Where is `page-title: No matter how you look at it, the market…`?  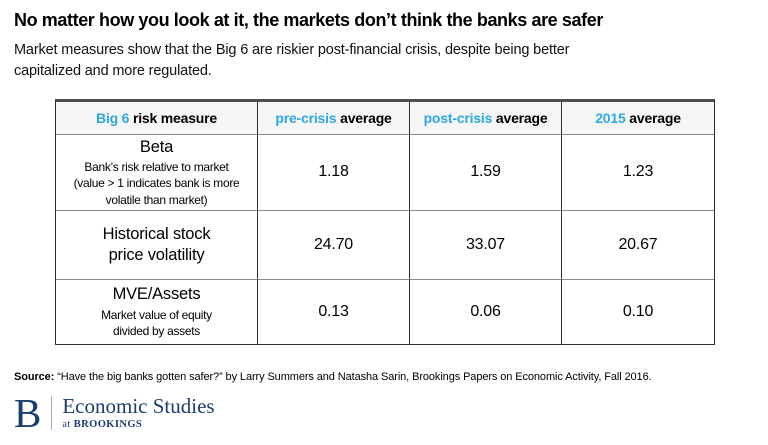 page-title: No matter how you look at it, the market… is located at coordinates (308, 20).